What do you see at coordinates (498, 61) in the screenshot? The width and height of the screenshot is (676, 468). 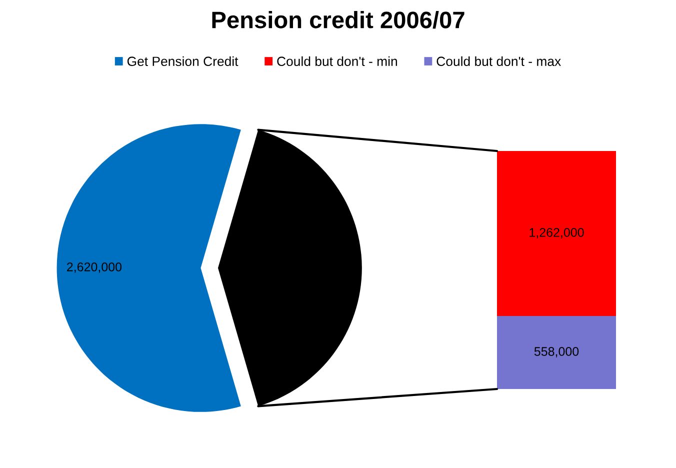 I see `legend-label: Could but don't - max` at bounding box center [498, 61].